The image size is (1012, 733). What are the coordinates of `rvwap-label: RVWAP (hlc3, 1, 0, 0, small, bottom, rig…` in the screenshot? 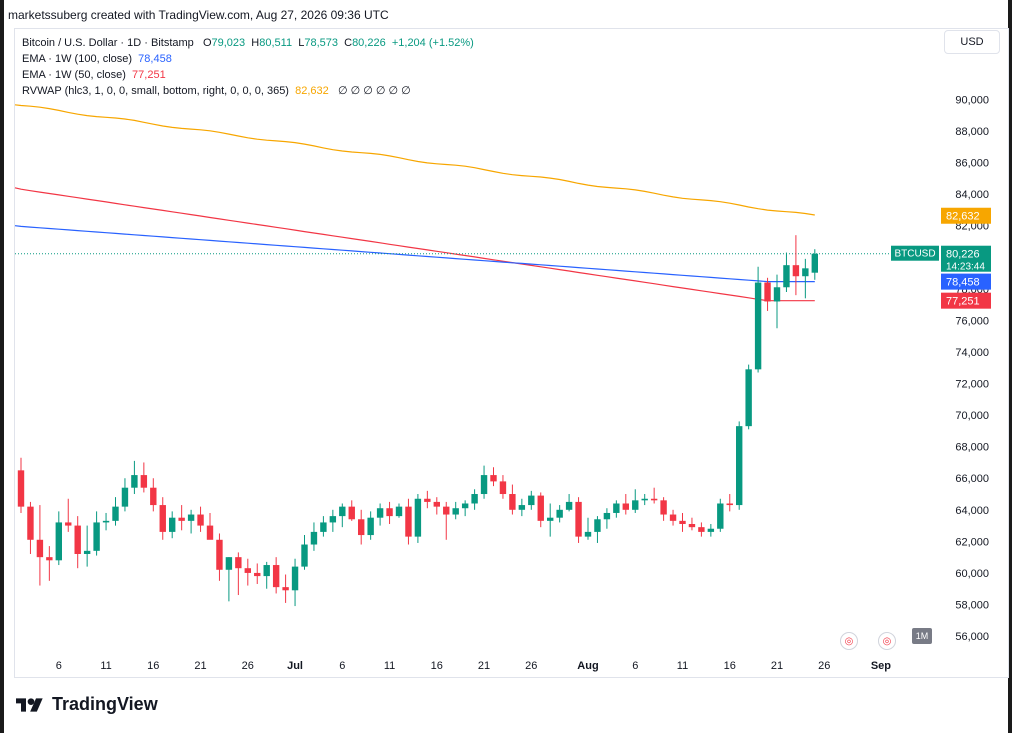 It's located at (155, 91).